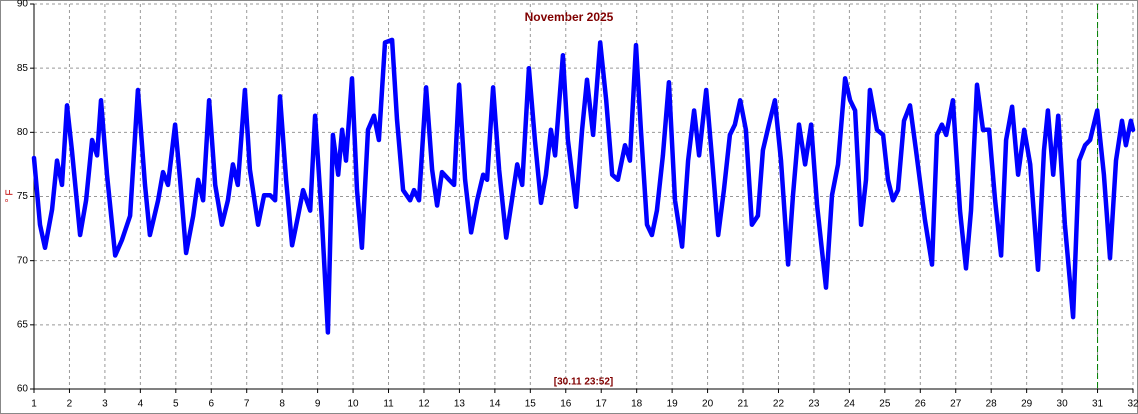 The width and height of the screenshot is (1138, 414). I want to click on x-tick-label: 30, so click(1063, 404).